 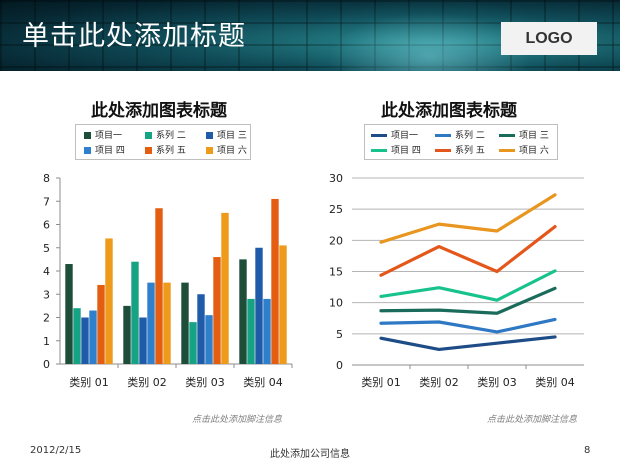 I want to click on bar-chart-y-tick-label: 8, so click(x=46, y=178).